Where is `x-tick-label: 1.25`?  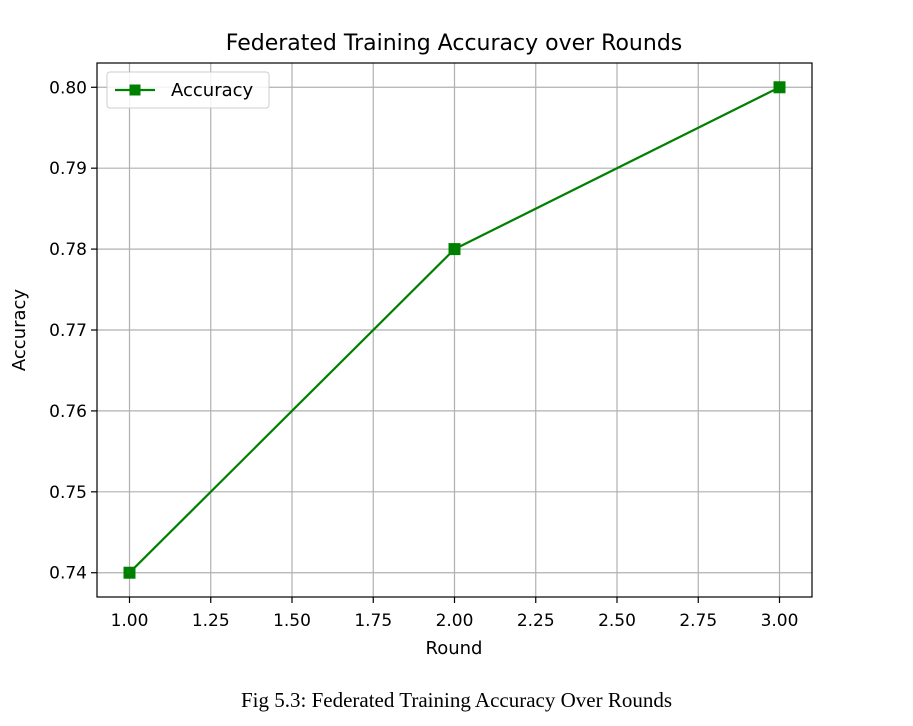 x-tick-label: 1.25 is located at coordinates (211, 621).